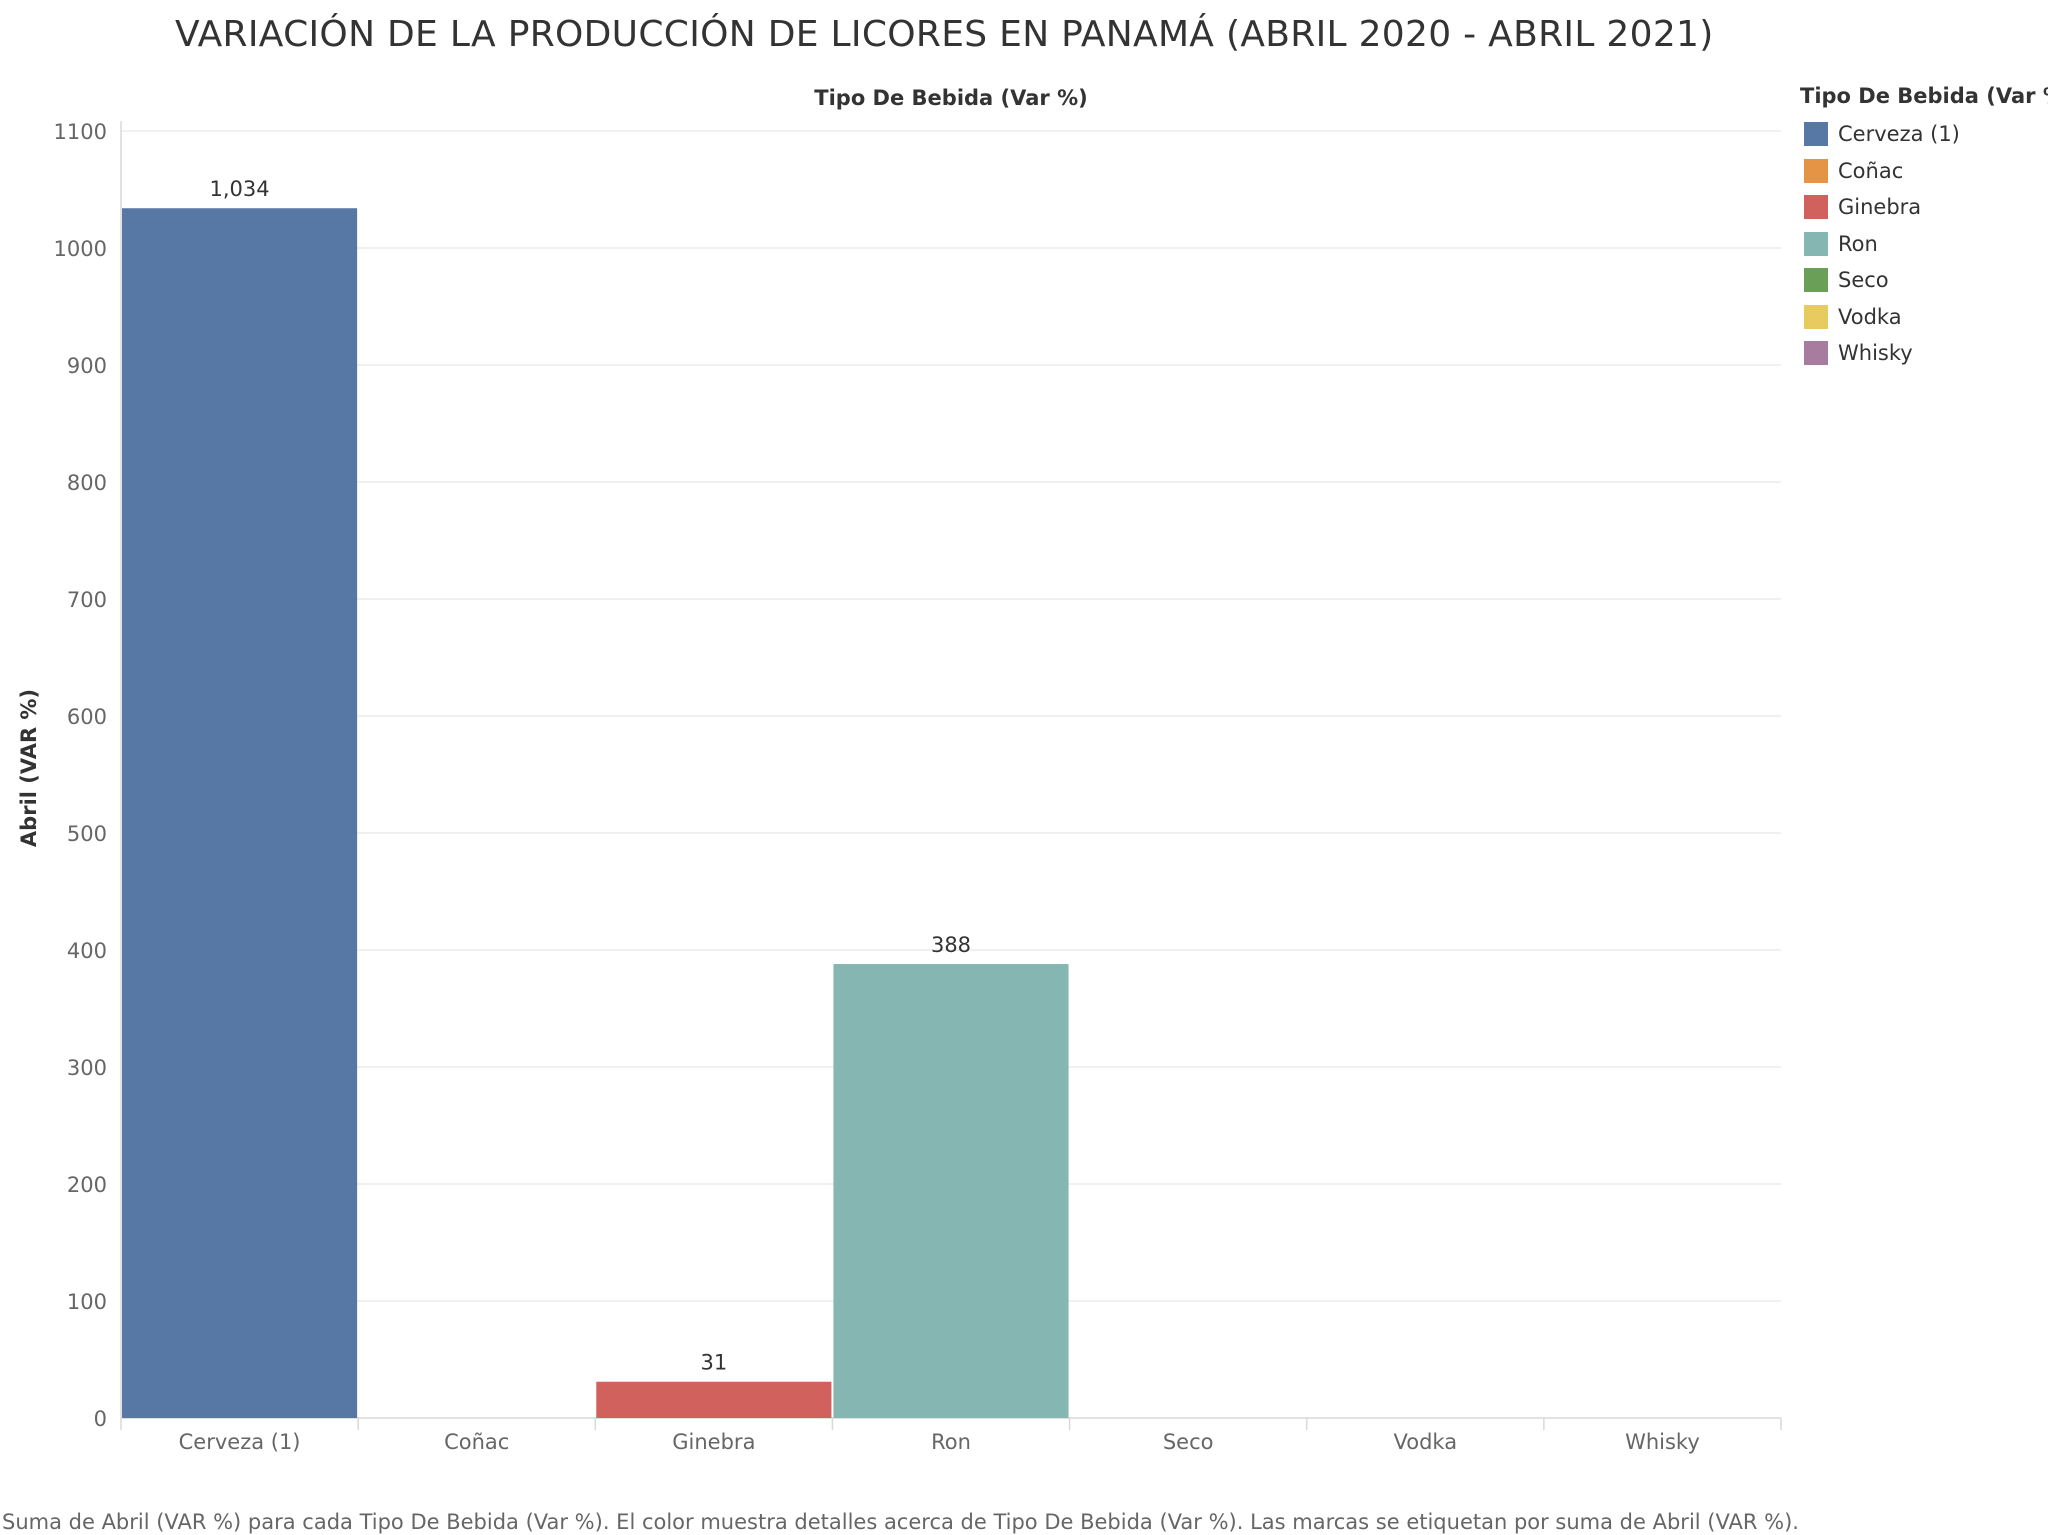  What do you see at coordinates (1863, 280) in the screenshot?
I see `legend-label: Seco` at bounding box center [1863, 280].